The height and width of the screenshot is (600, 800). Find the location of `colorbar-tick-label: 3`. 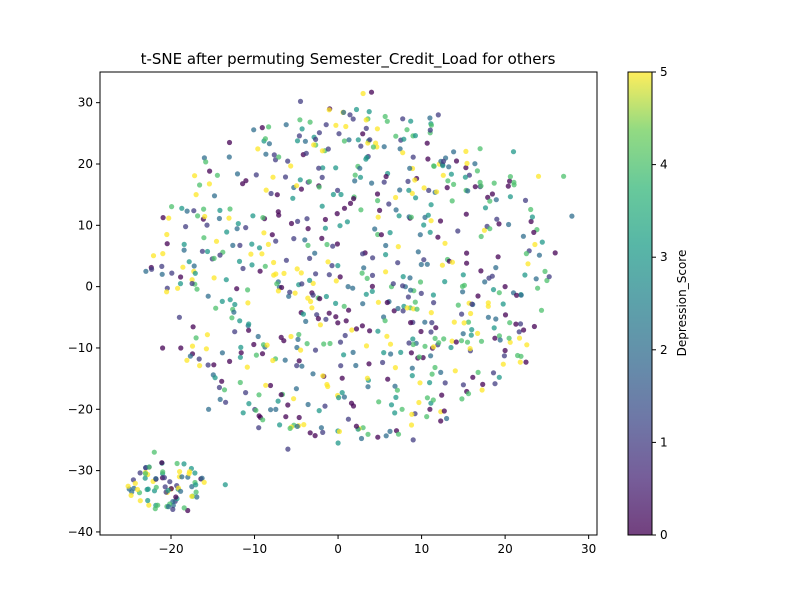

colorbar-tick-label: 3 is located at coordinates (664, 257).